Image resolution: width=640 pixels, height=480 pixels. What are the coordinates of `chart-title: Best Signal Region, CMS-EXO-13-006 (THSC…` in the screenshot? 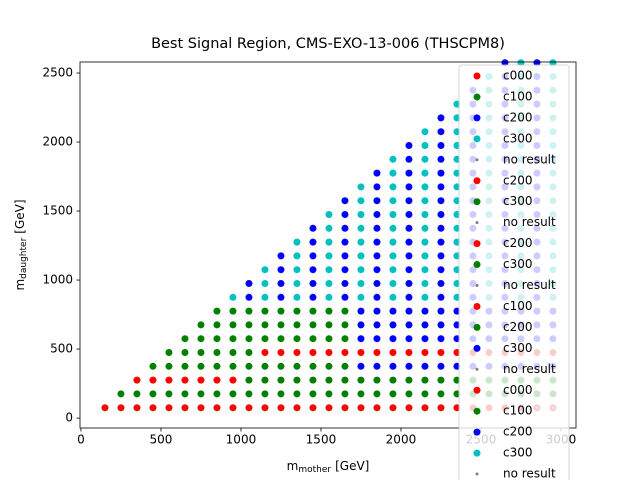 It's located at (328, 44).